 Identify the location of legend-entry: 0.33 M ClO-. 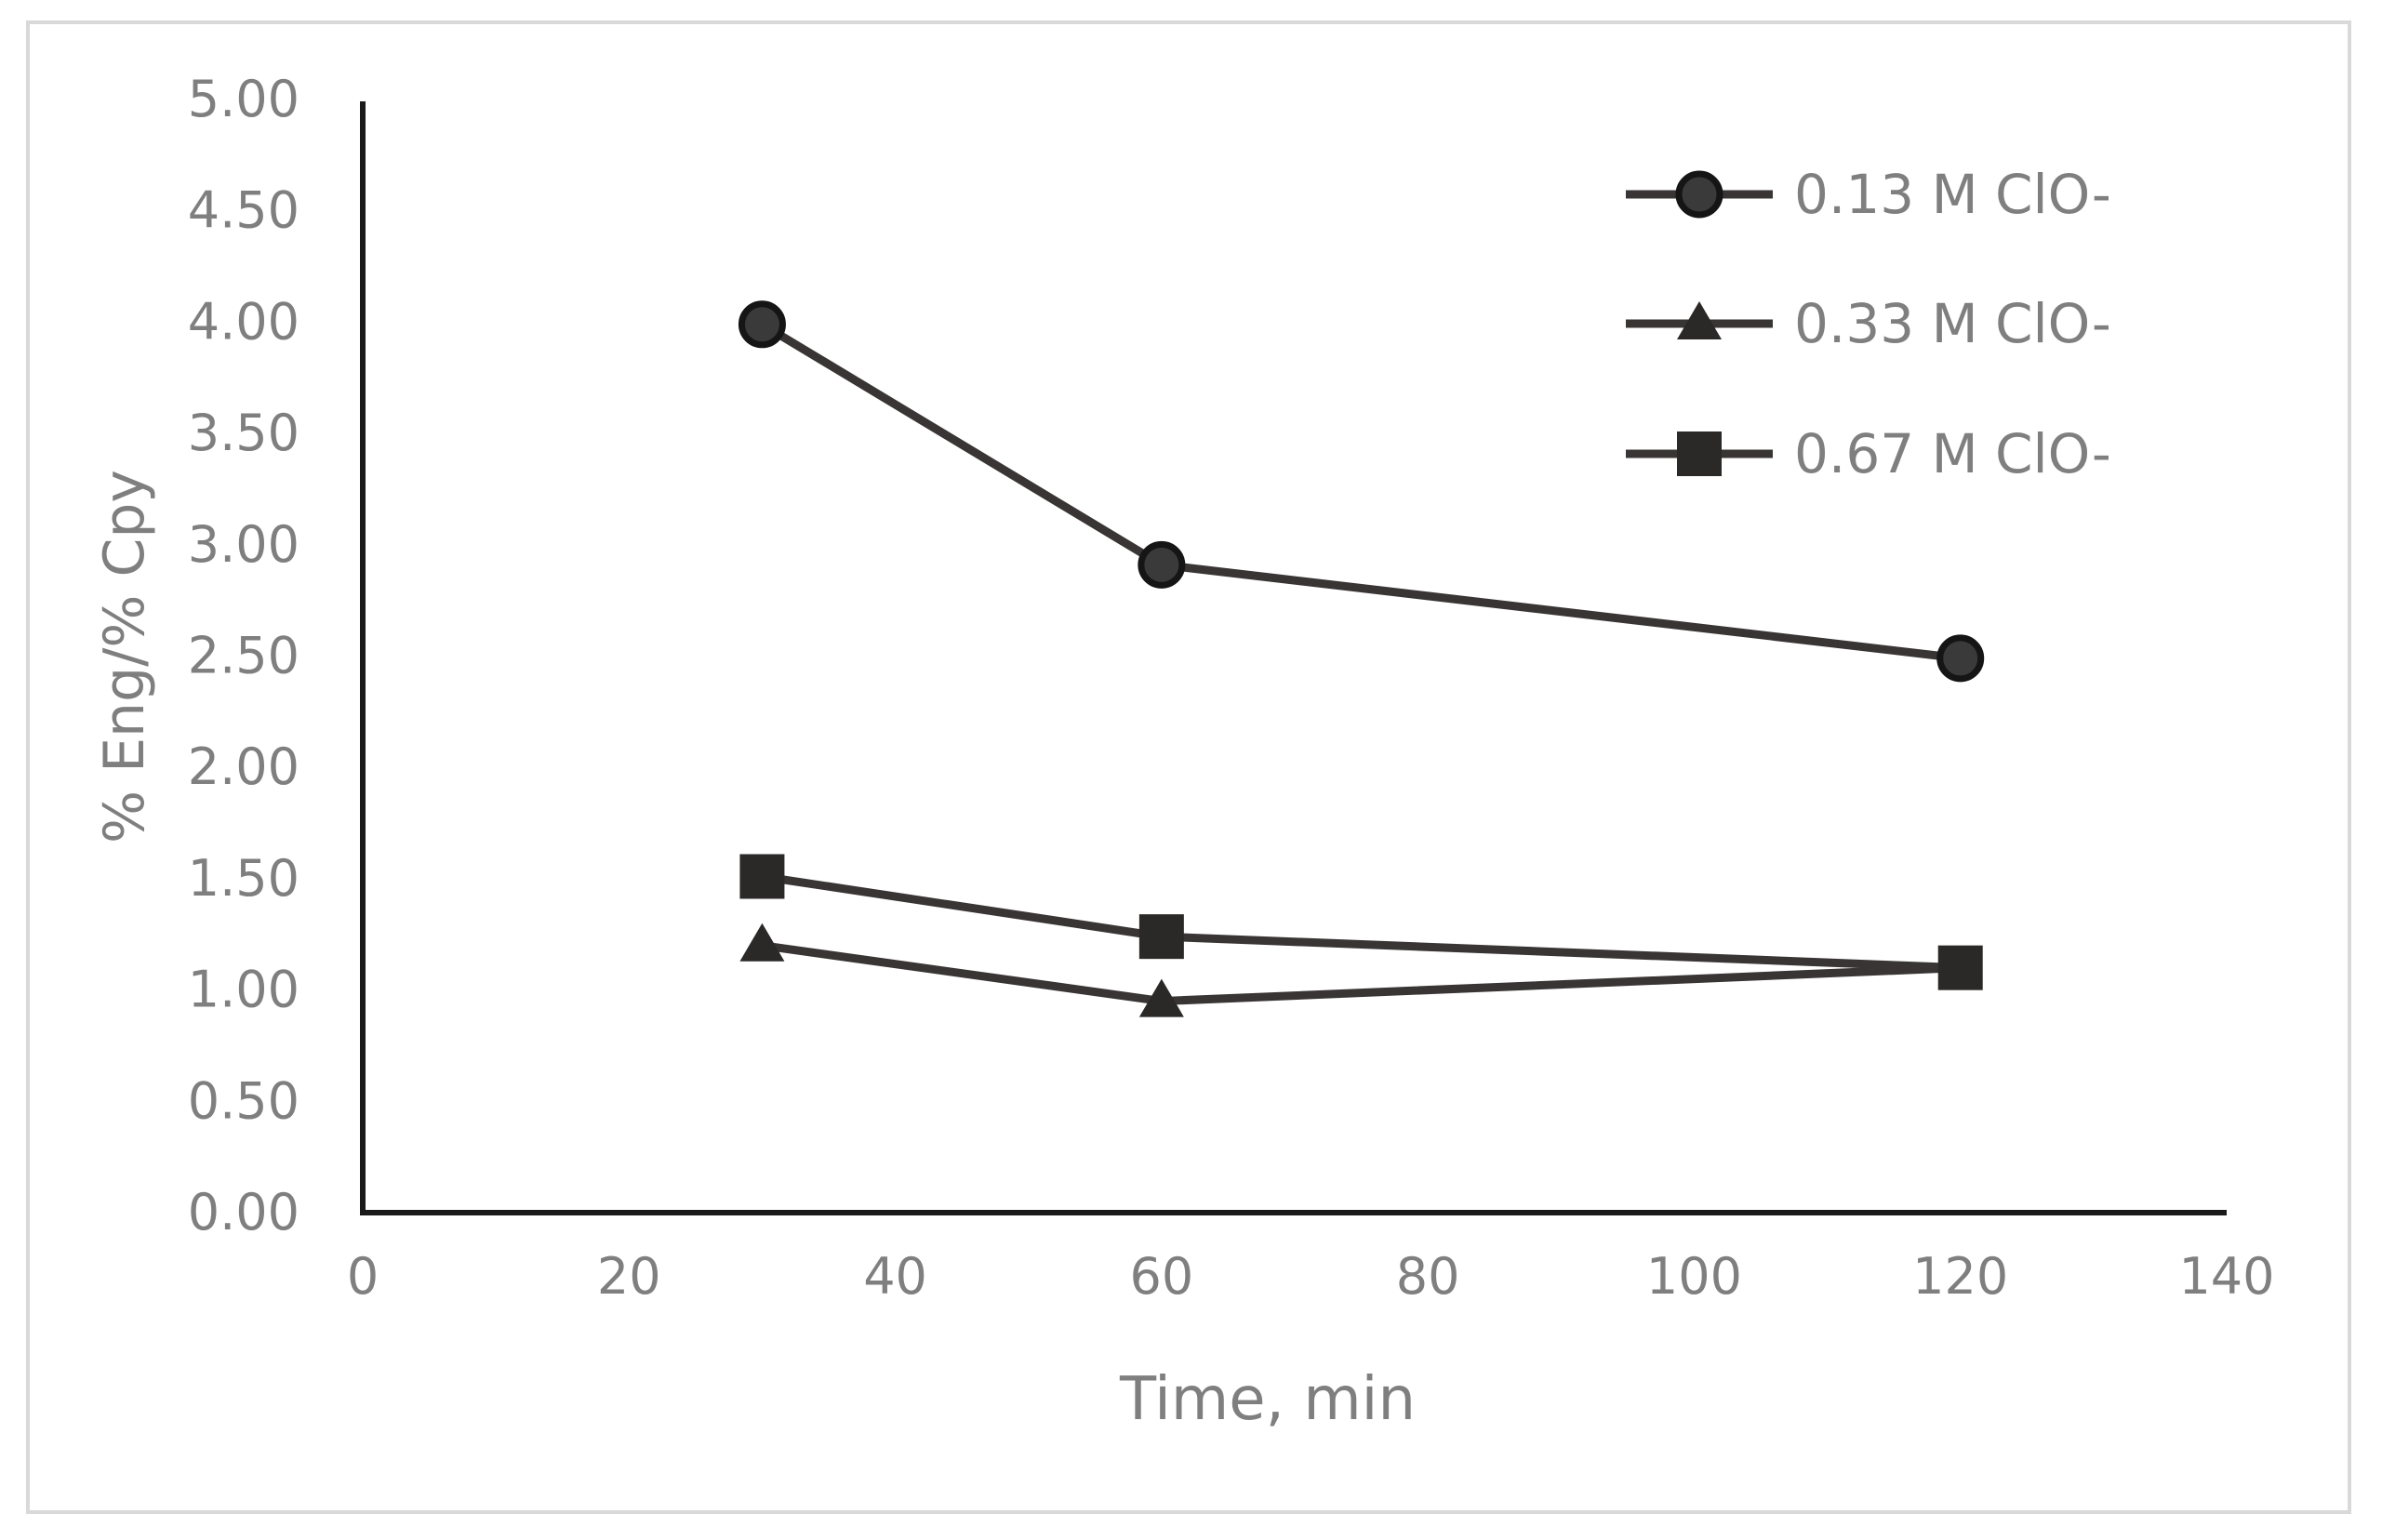
(1868, 323).